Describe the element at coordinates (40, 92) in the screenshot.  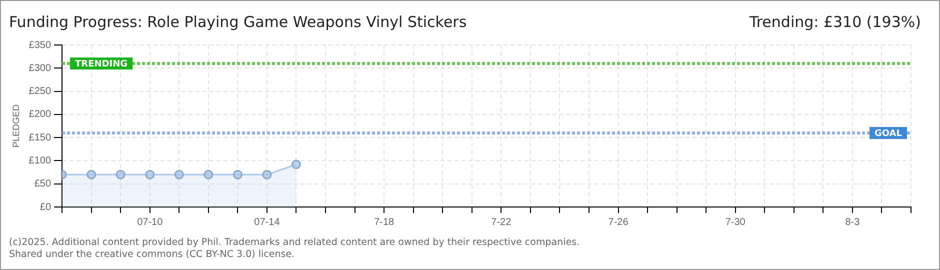
I see `y-tick-label: £250` at that location.